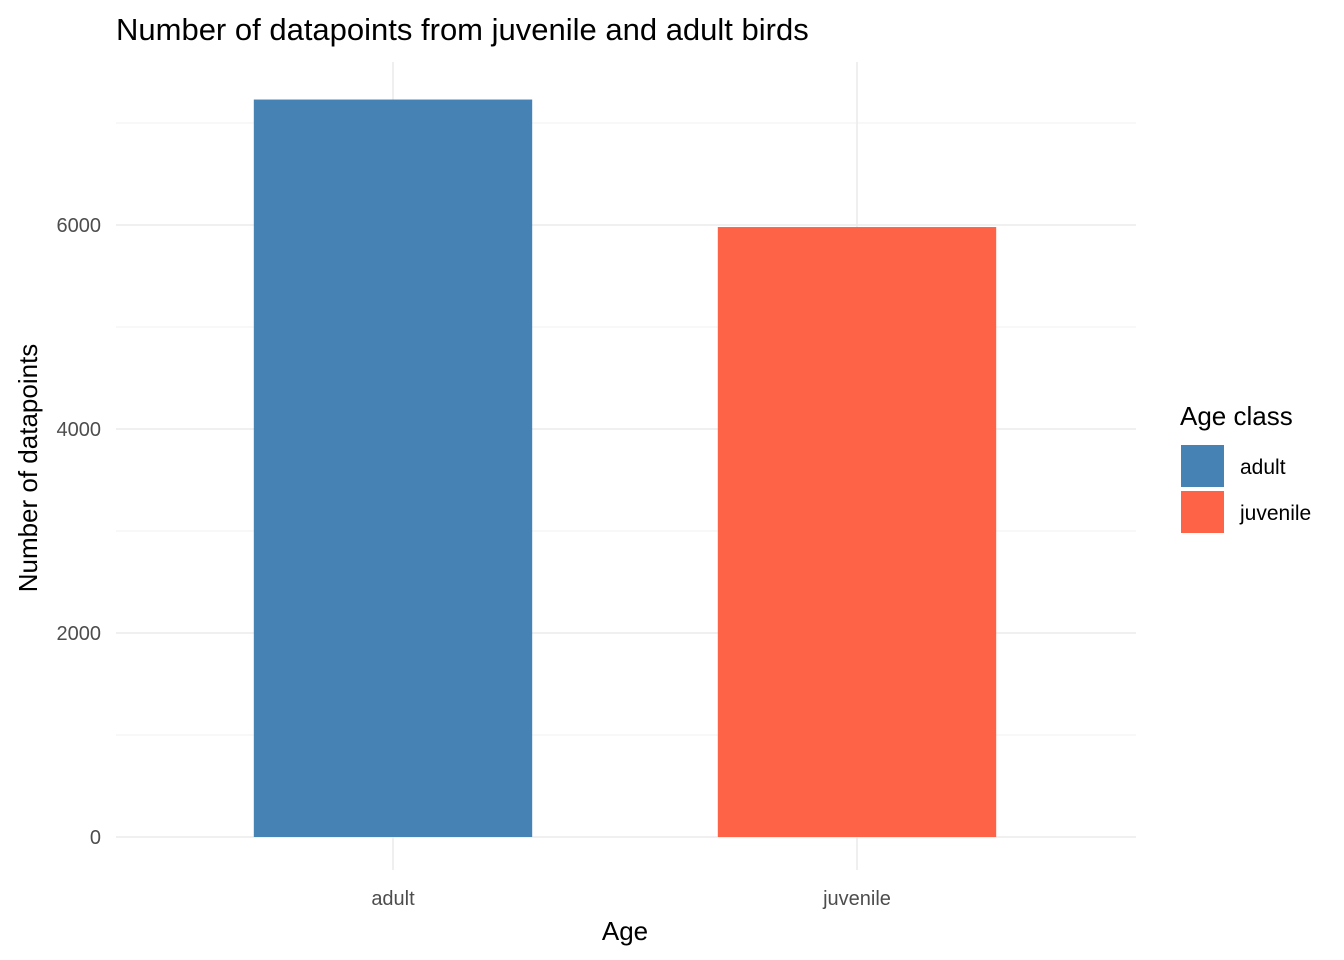  What do you see at coordinates (79, 532) in the screenshot?
I see `y-axis-ticks: 0 2000 4000 6000` at bounding box center [79, 532].